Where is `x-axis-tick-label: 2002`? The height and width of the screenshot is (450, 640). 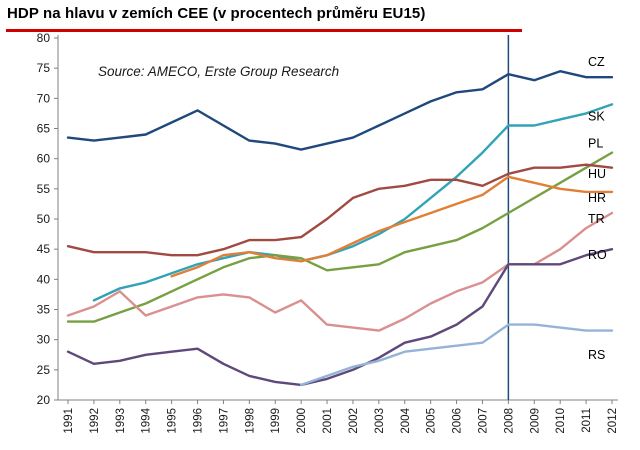
x-axis-tick-label: 2002 is located at coordinates (354, 421).